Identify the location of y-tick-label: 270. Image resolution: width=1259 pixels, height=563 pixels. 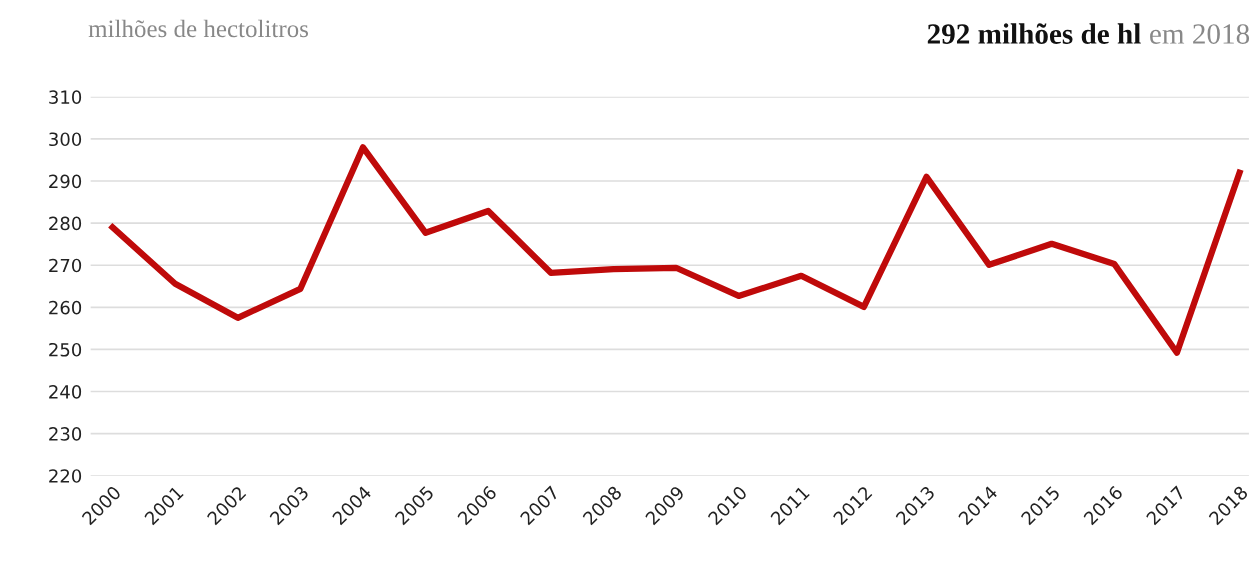
(65, 265).